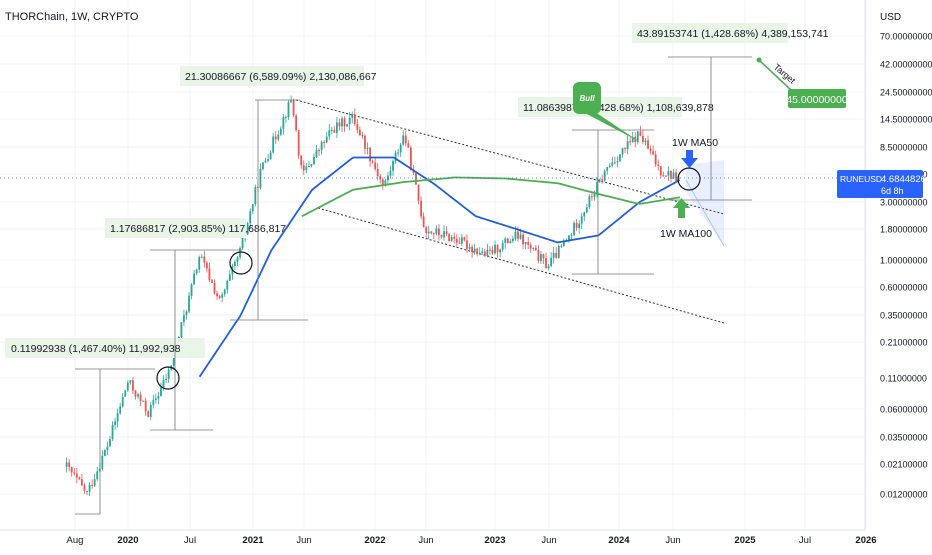  Describe the element at coordinates (303, 540) in the screenshot. I see `time-tick-label: Jun` at that location.